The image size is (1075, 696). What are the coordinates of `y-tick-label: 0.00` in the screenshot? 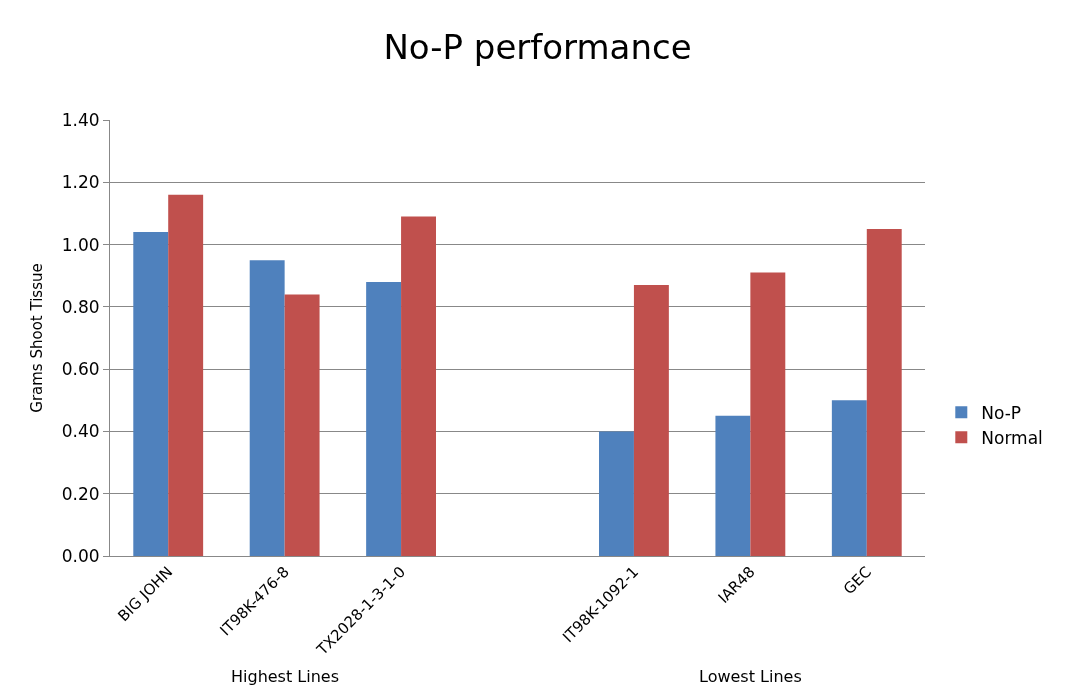 It's located at (80, 555).